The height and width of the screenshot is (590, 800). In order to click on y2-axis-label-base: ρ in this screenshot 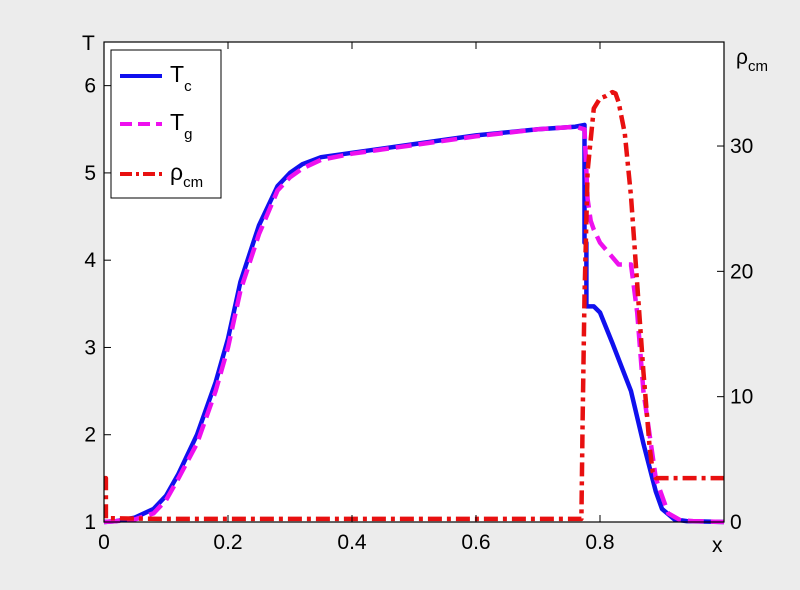, I will do `click(742, 57)`.